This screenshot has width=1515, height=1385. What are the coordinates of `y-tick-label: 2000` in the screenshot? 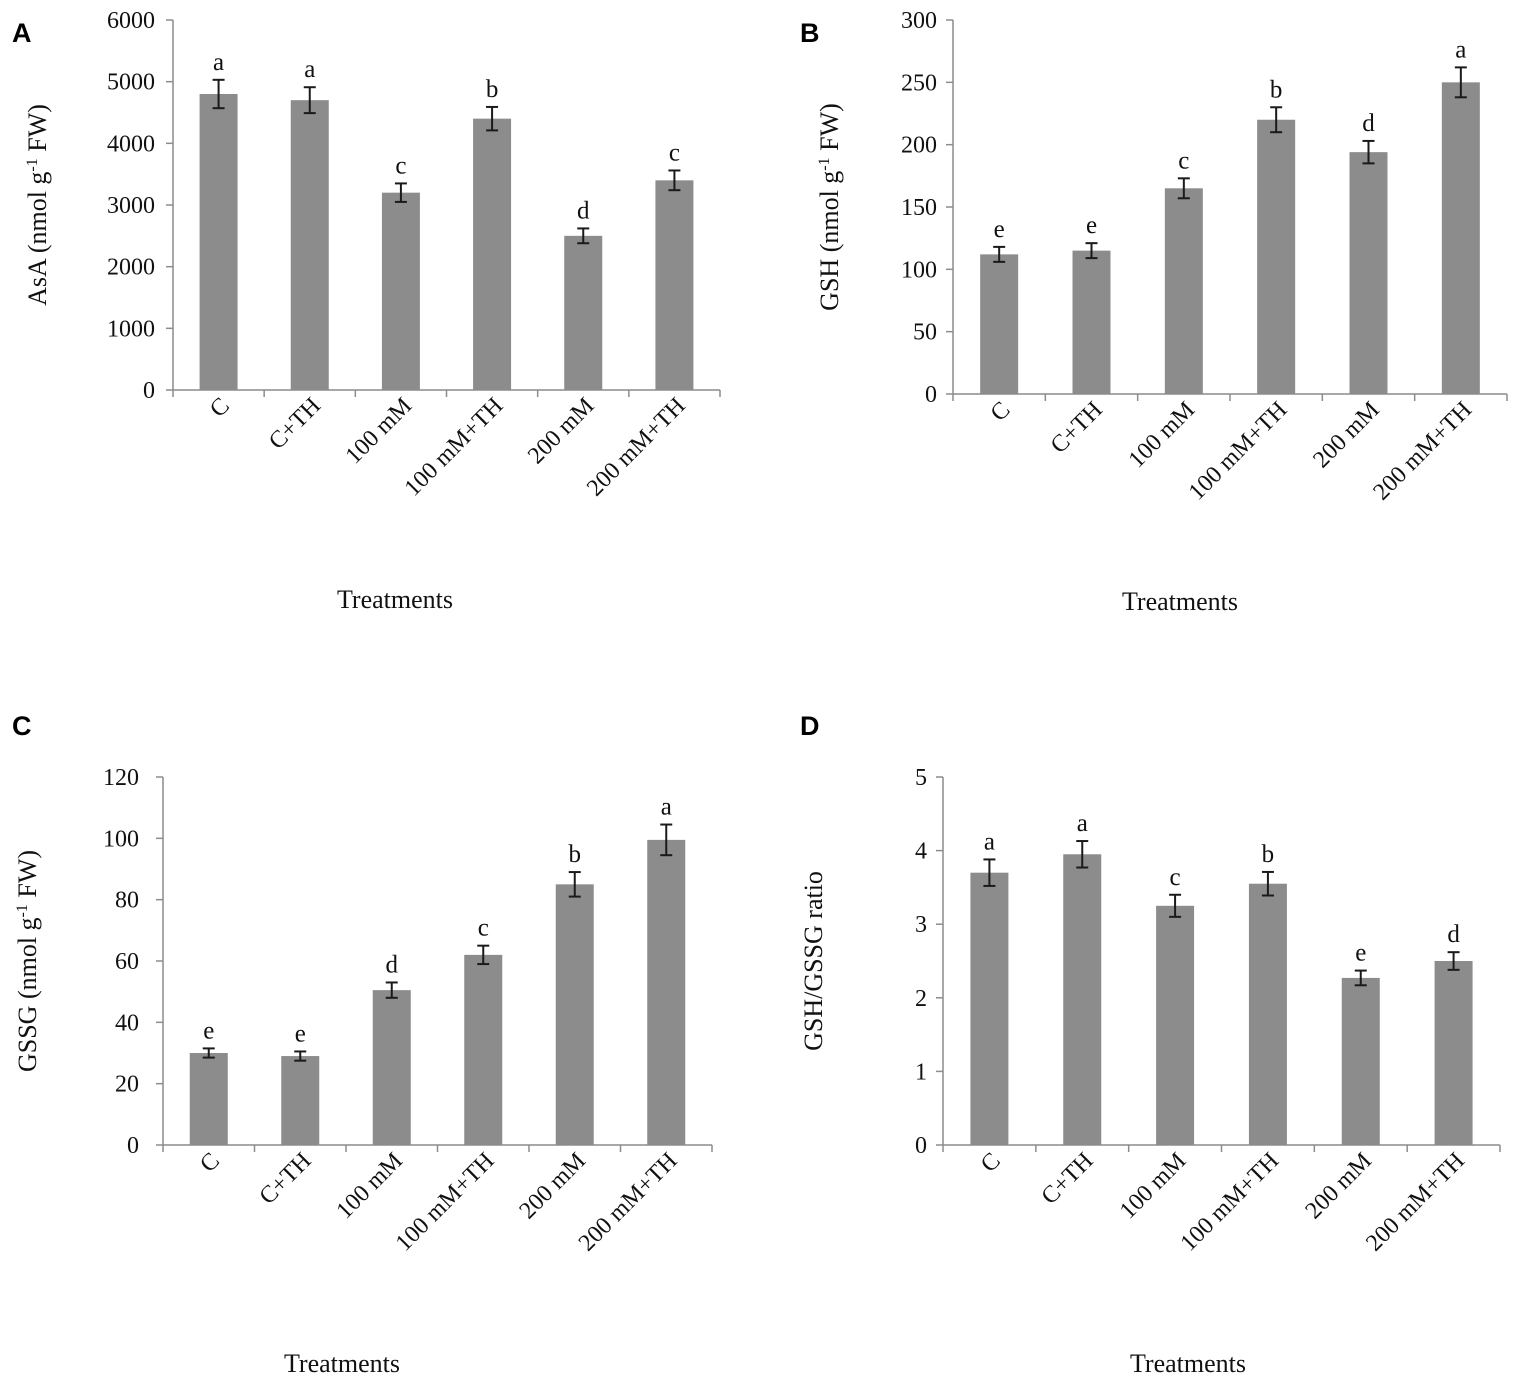 It's located at (131, 268).